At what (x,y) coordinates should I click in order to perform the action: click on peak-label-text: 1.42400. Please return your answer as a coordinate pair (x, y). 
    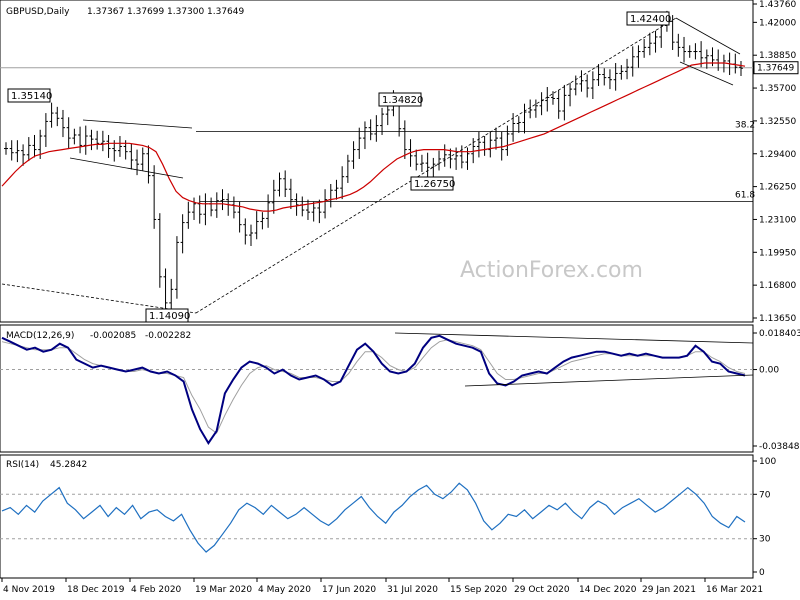
    Looking at the image, I should click on (650, 19).